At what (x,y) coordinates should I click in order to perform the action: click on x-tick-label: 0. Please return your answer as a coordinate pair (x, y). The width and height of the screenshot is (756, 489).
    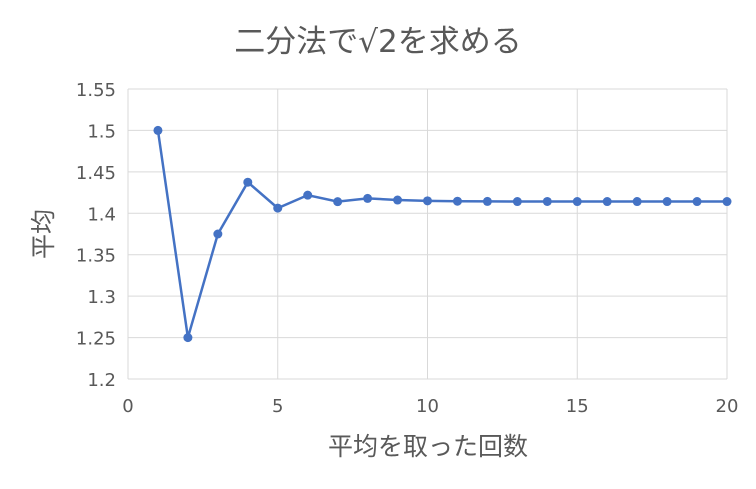
    Looking at the image, I should click on (127, 406).